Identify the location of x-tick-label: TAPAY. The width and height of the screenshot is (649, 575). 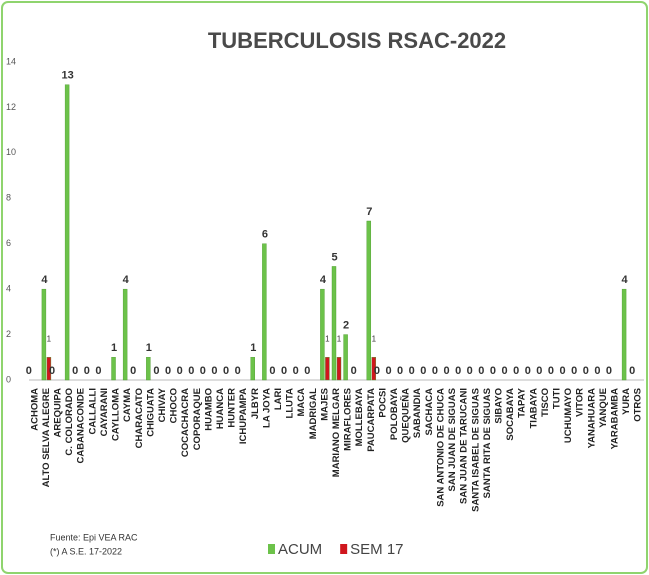
(522, 402).